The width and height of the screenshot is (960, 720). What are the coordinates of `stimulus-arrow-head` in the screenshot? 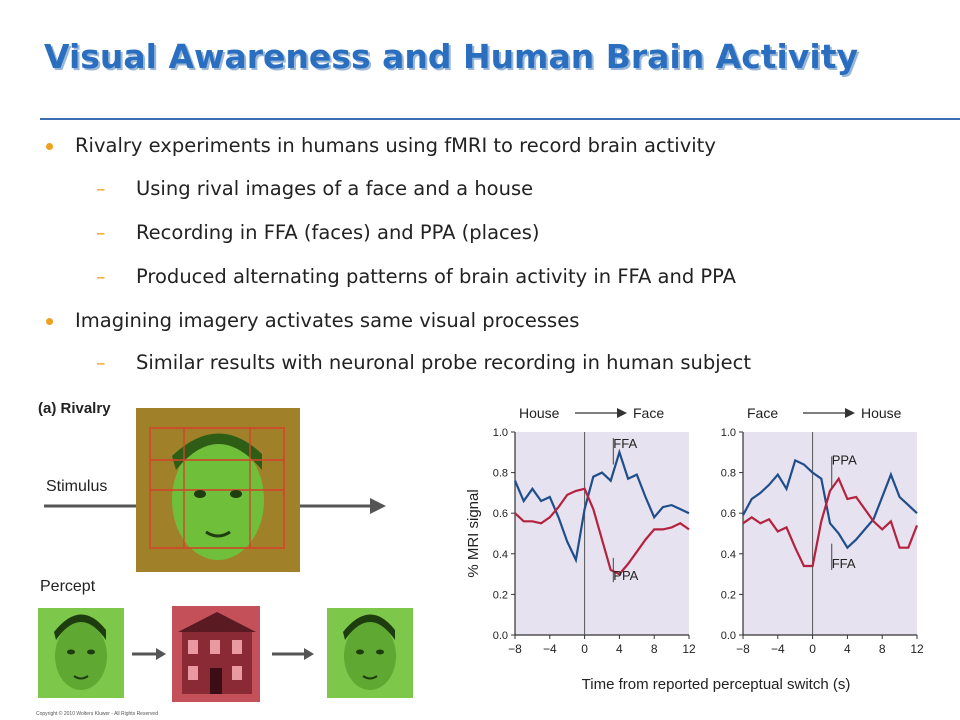 It's located at (378, 506).